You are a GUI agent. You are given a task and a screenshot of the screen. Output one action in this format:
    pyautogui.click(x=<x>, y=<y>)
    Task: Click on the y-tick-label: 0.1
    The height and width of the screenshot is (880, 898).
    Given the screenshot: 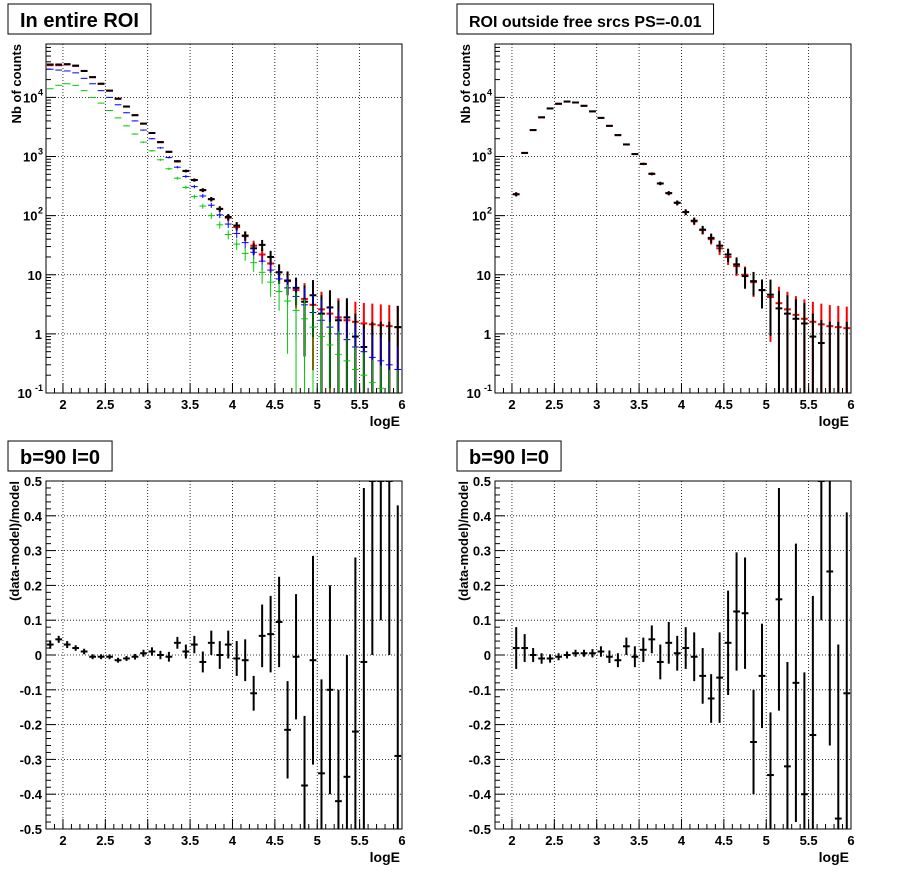 What is the action you would take?
    pyautogui.click(x=33, y=620)
    